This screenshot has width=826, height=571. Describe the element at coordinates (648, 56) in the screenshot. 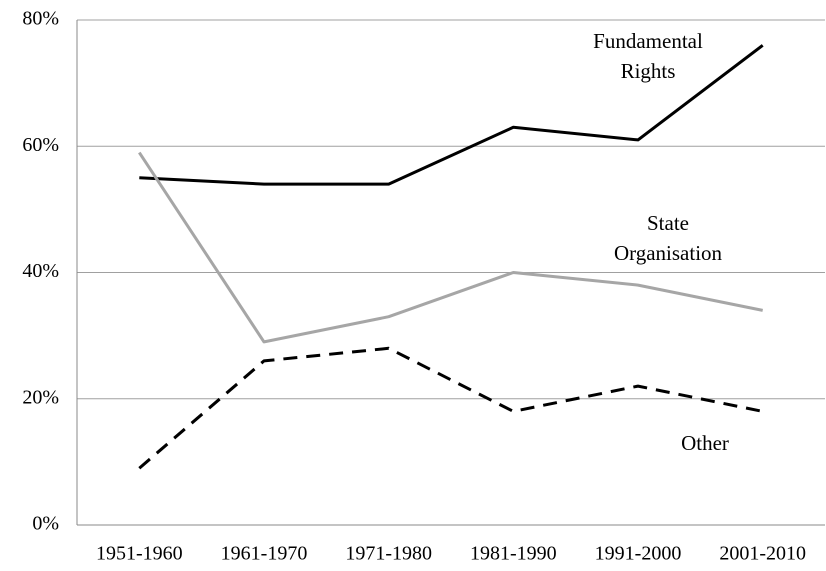

I see `series-label: Fundamental Rights` at that location.